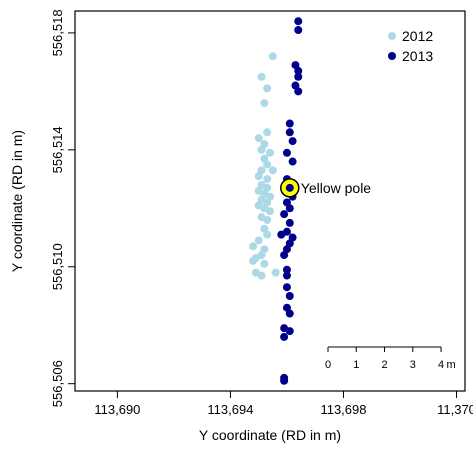 The width and height of the screenshot is (473, 452). I want to click on data-points, so click(276, 201).